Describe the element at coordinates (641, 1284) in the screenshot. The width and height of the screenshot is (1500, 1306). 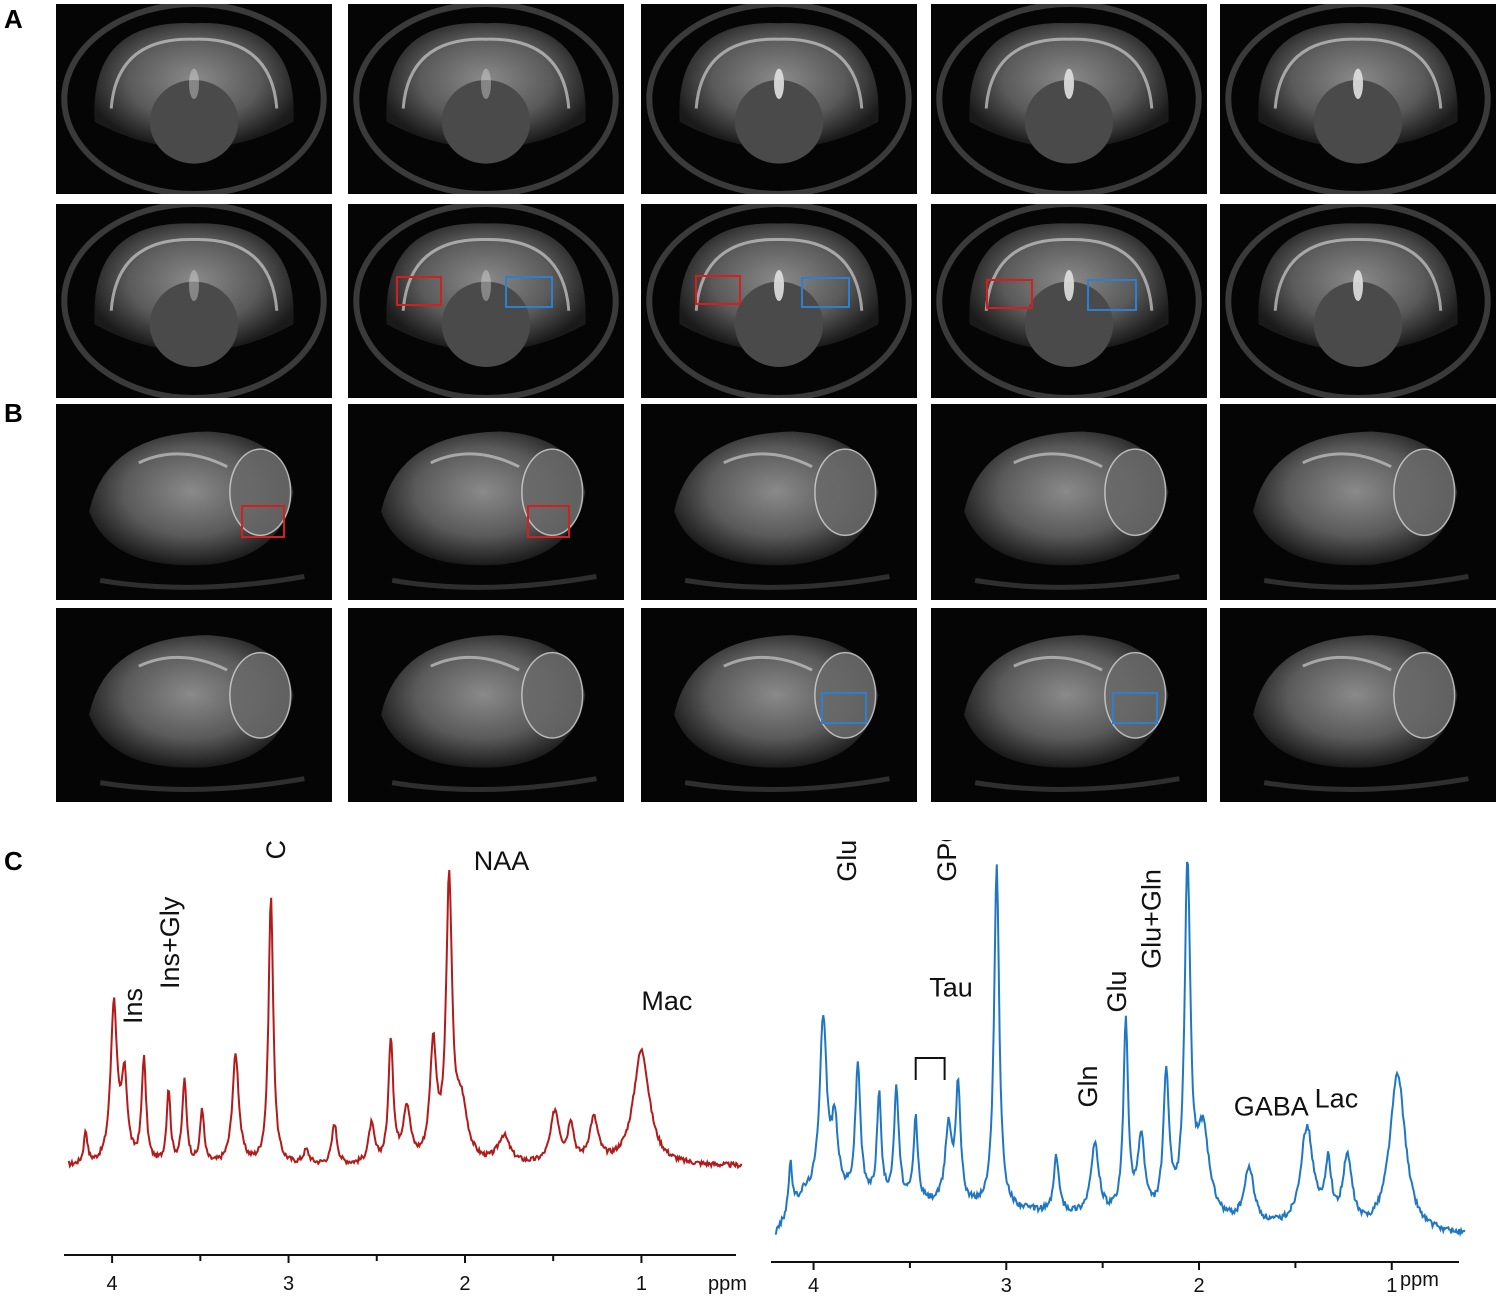
I see `x-tick-label-1-1: 1` at that location.